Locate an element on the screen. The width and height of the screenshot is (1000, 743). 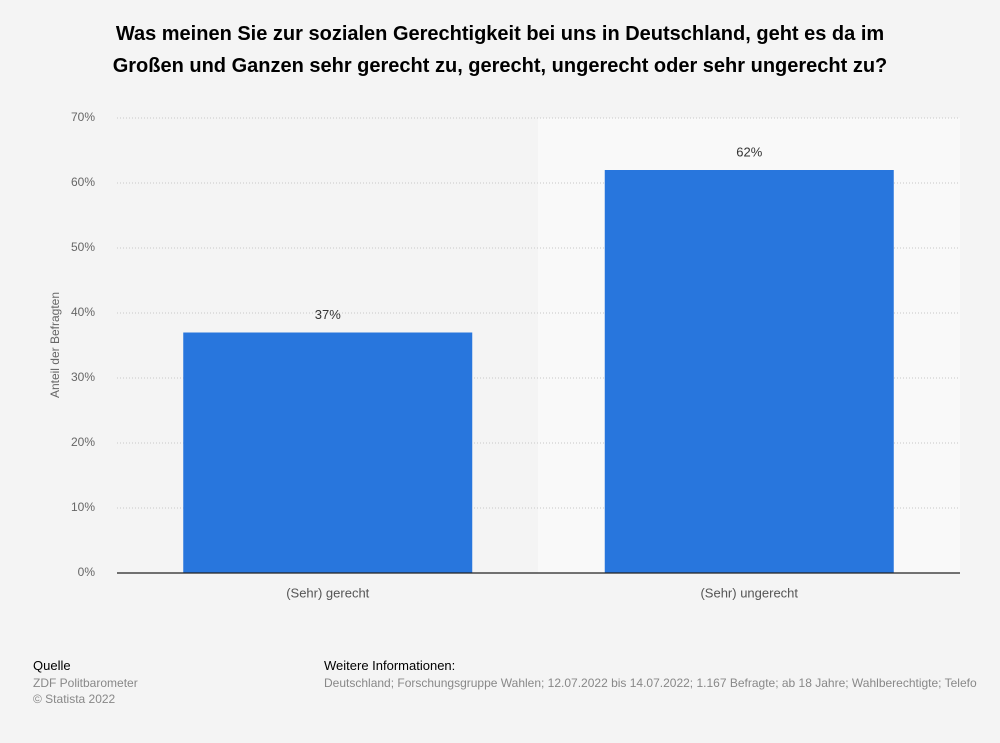
y-tick-label: 20% is located at coordinates (83, 442).